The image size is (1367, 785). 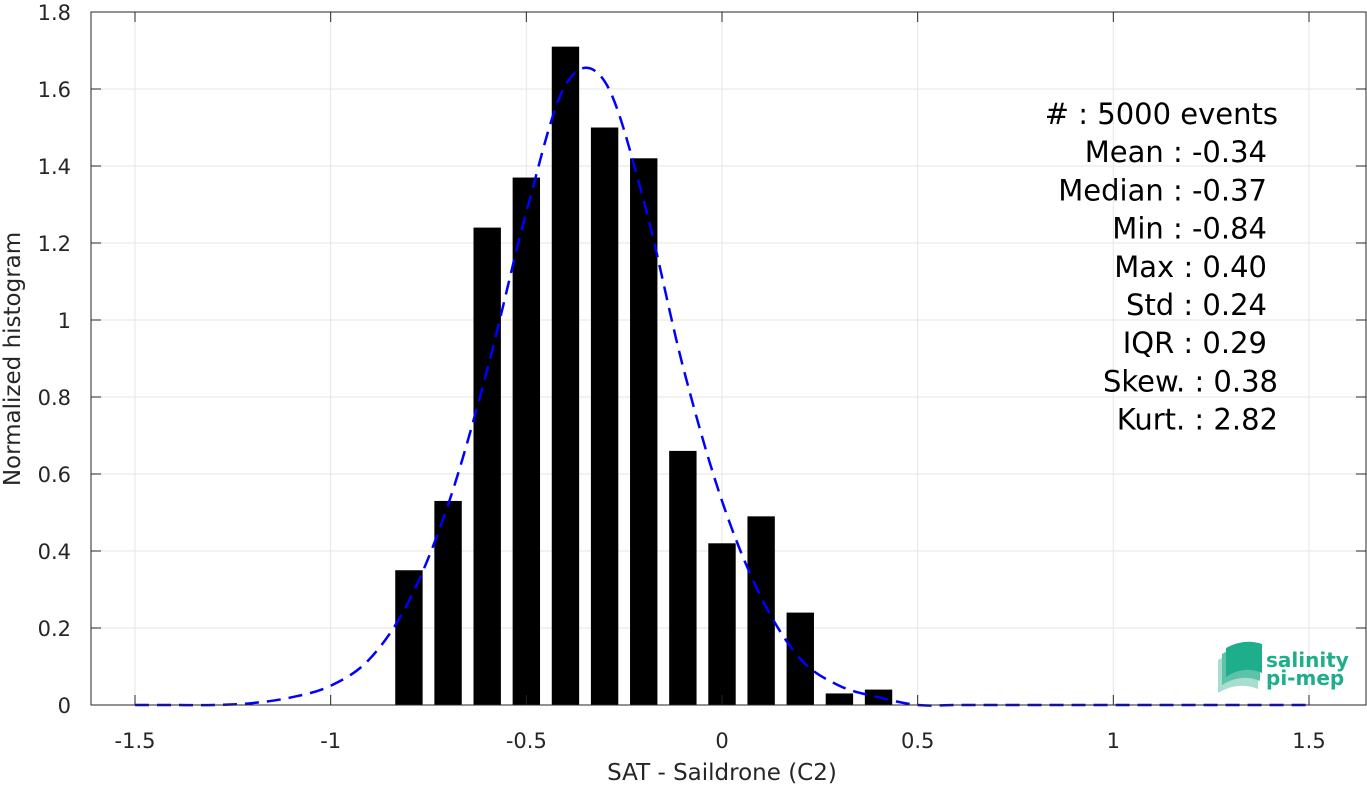 What do you see at coordinates (1240, 667) in the screenshot?
I see `wave-icon` at bounding box center [1240, 667].